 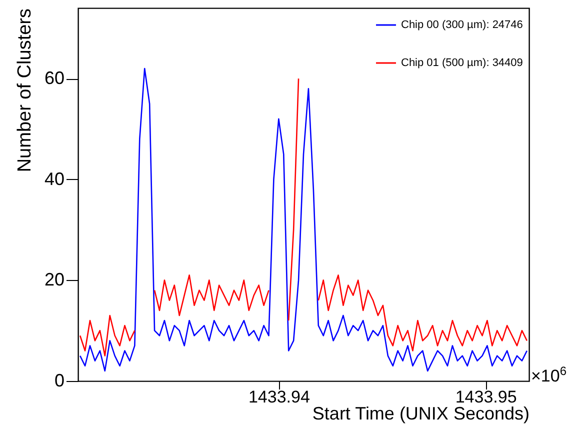 I want to click on y-tick-label: 60, so click(x=54, y=78).